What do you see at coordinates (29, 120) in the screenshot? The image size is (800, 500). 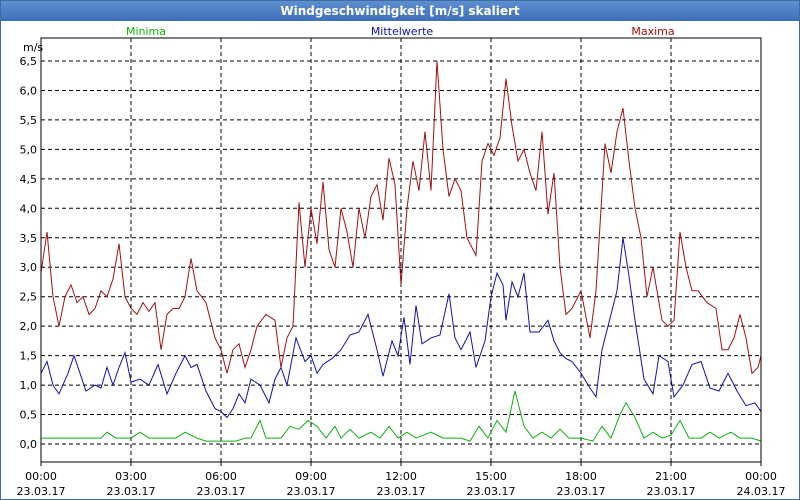 I see `y-tick-label: 5,5` at bounding box center [29, 120].